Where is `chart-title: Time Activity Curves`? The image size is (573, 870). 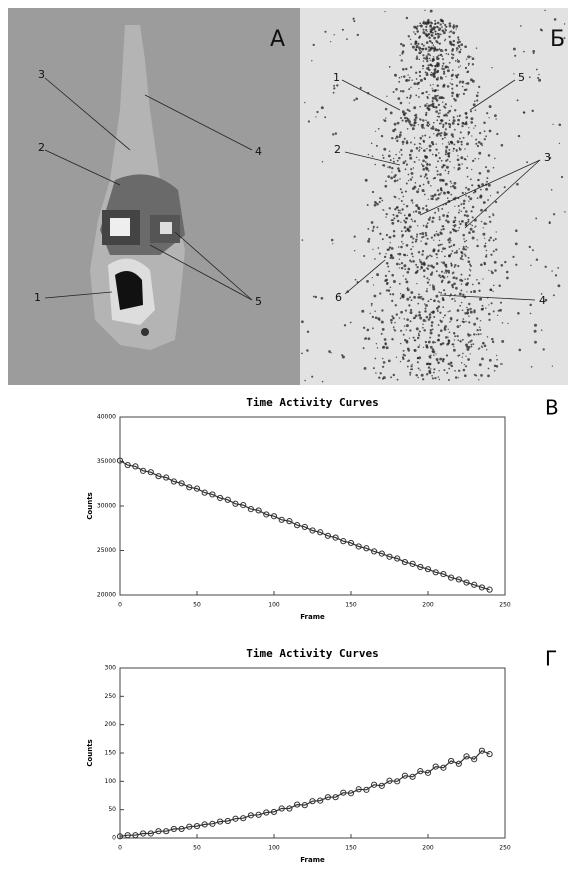
chart-title: Time Activity Curves is located at coordinates (312, 402).